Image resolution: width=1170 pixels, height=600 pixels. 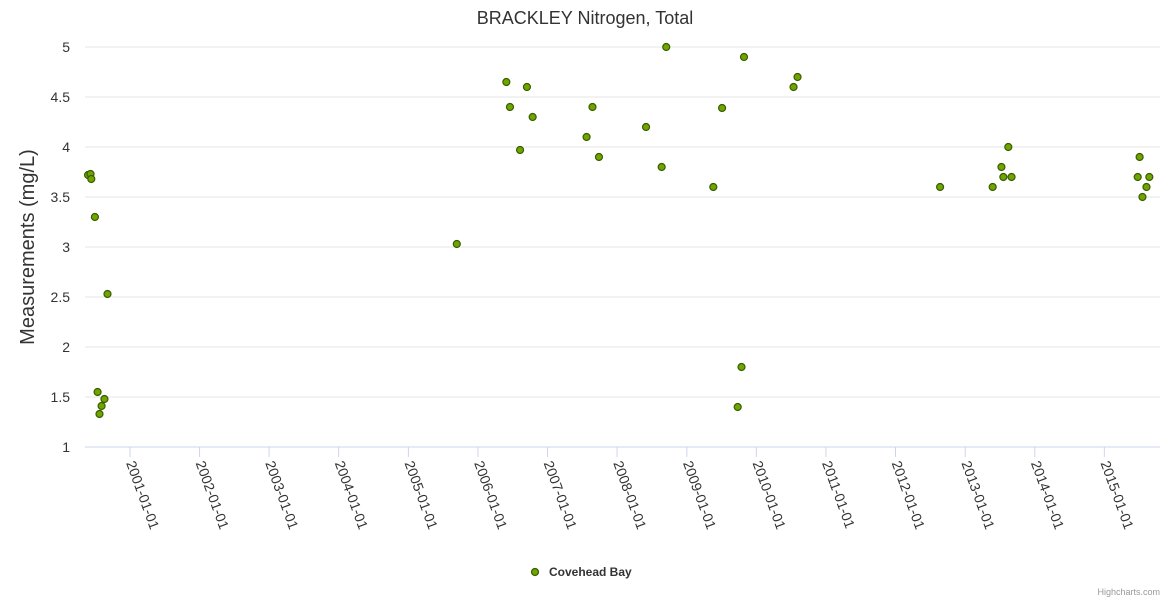 What do you see at coordinates (535, 572) in the screenshot?
I see `legend-marker` at bounding box center [535, 572].